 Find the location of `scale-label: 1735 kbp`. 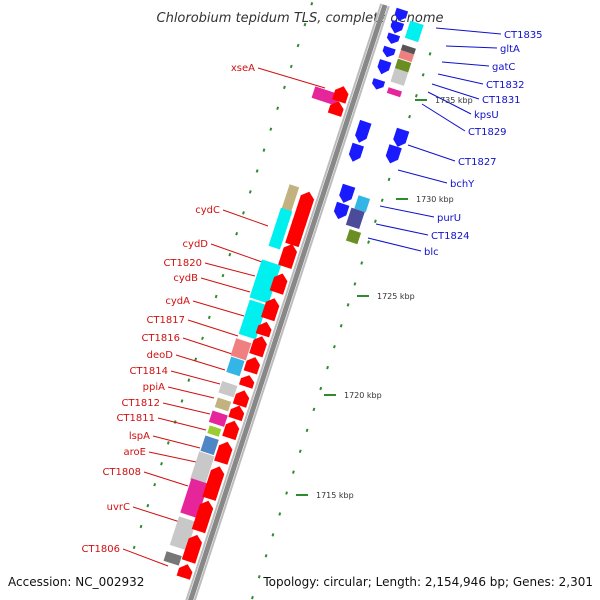

scale-label: 1735 kbp is located at coordinates (454, 100).